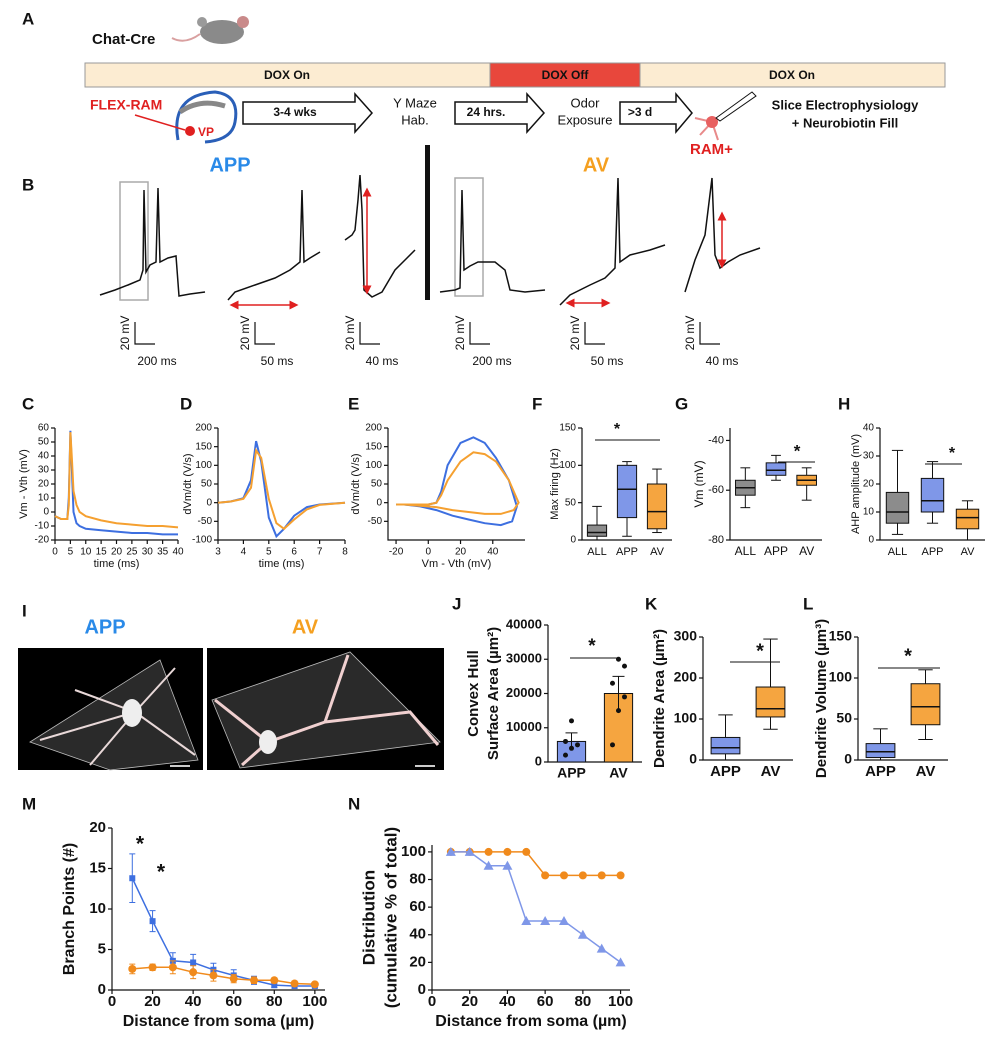 The height and width of the screenshot is (1050, 1001). What do you see at coordinates (354, 803) in the screenshot?
I see `panel-label: N` at bounding box center [354, 803].